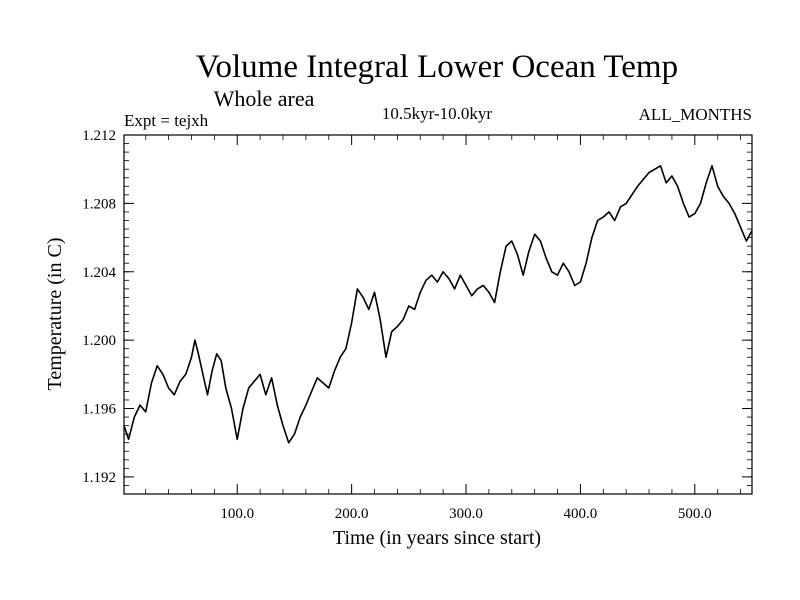 This screenshot has width=800, height=600. I want to click on x-tick-label: 500.0, so click(695, 514).